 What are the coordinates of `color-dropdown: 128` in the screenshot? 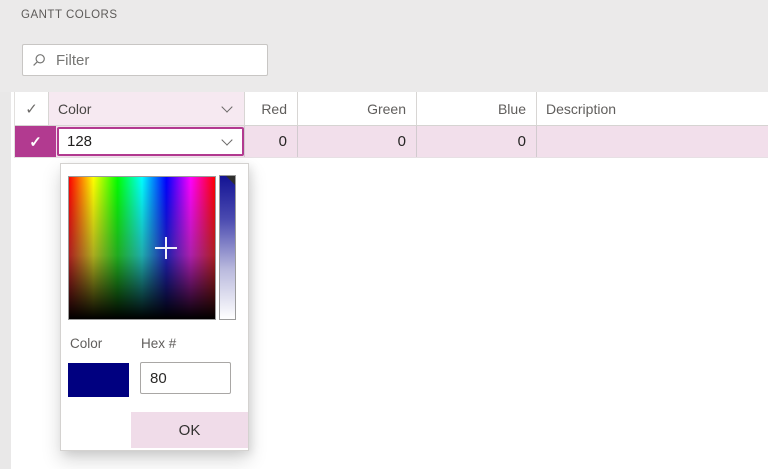 It's located at (150, 141).